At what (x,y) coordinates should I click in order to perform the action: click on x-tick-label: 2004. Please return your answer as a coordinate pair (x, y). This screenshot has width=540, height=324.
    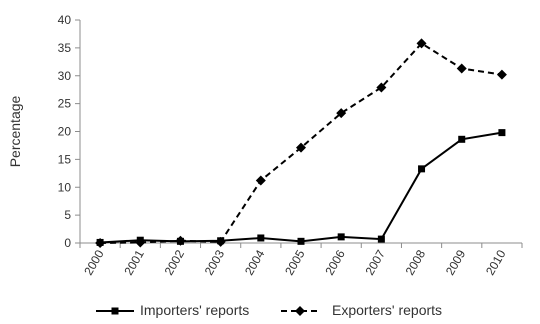
    Looking at the image, I should click on (255, 262).